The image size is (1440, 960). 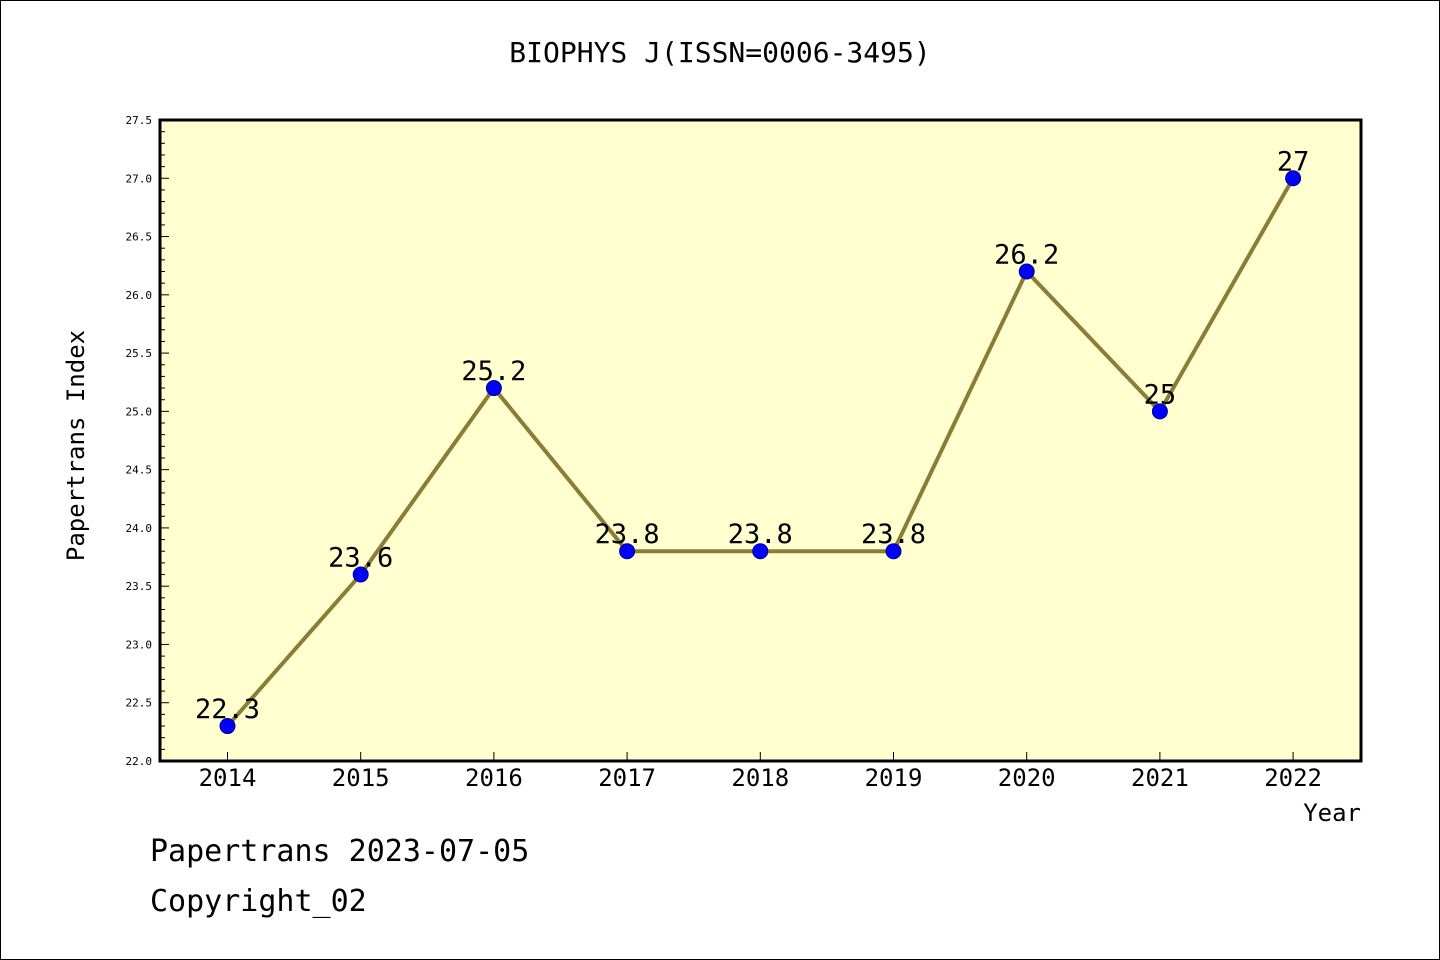 What do you see at coordinates (1293, 778) in the screenshot?
I see `x-tick-label: 2022` at bounding box center [1293, 778].